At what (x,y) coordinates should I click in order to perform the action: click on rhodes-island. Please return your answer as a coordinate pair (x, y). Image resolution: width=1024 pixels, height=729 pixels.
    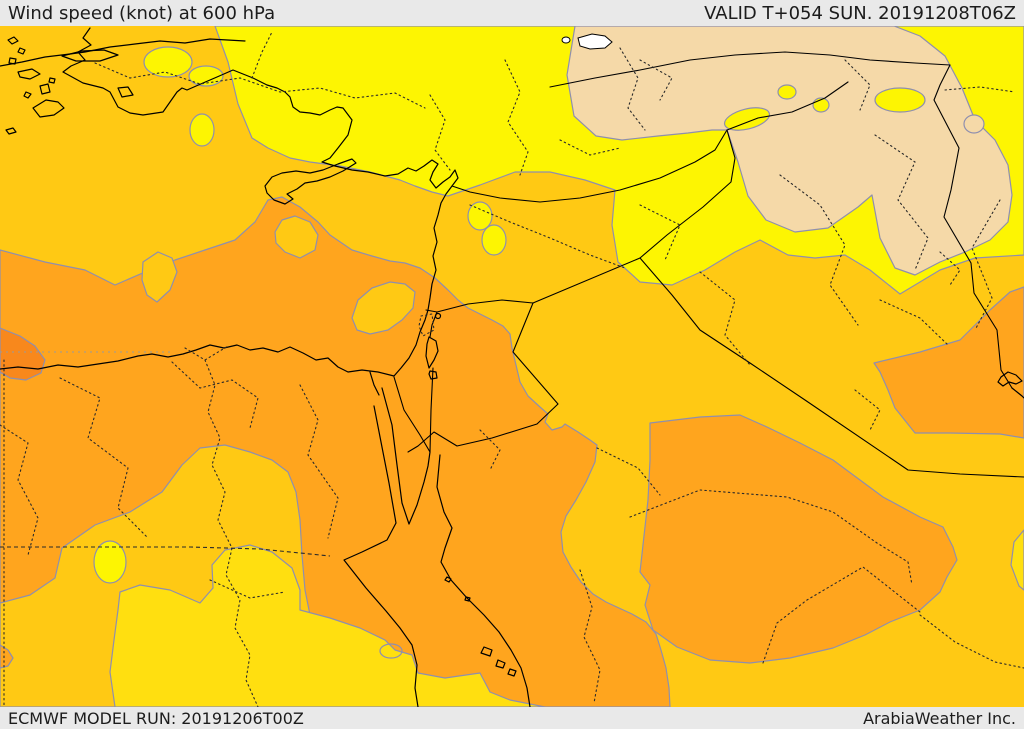
    Looking at the image, I should click on (125, 92).